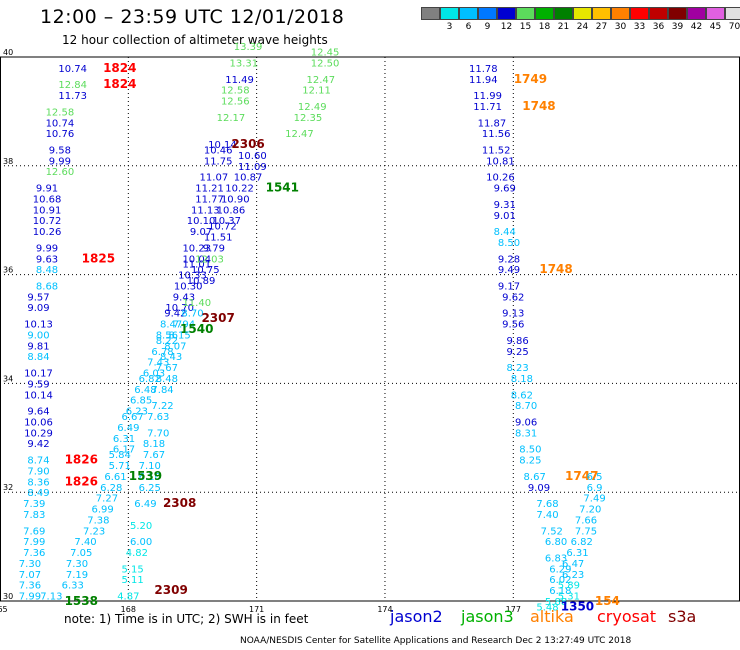  What do you see at coordinates (30, 575) in the screenshot?
I see `wave-height-label: 7.07` at bounding box center [30, 575].